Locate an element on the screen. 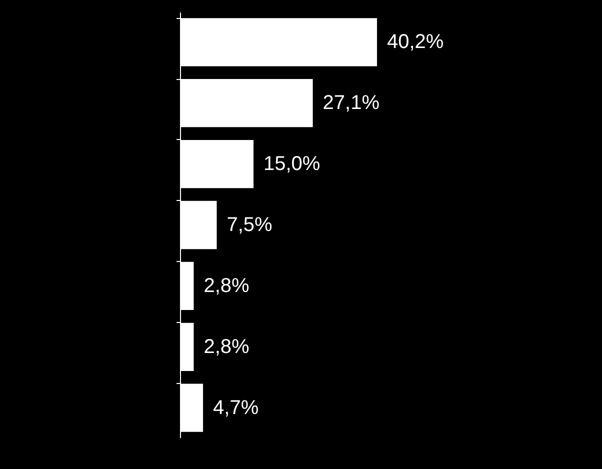 Image resolution: width=602 pixels, height=469 pixels. data-label: 27,1% is located at coordinates (351, 103).